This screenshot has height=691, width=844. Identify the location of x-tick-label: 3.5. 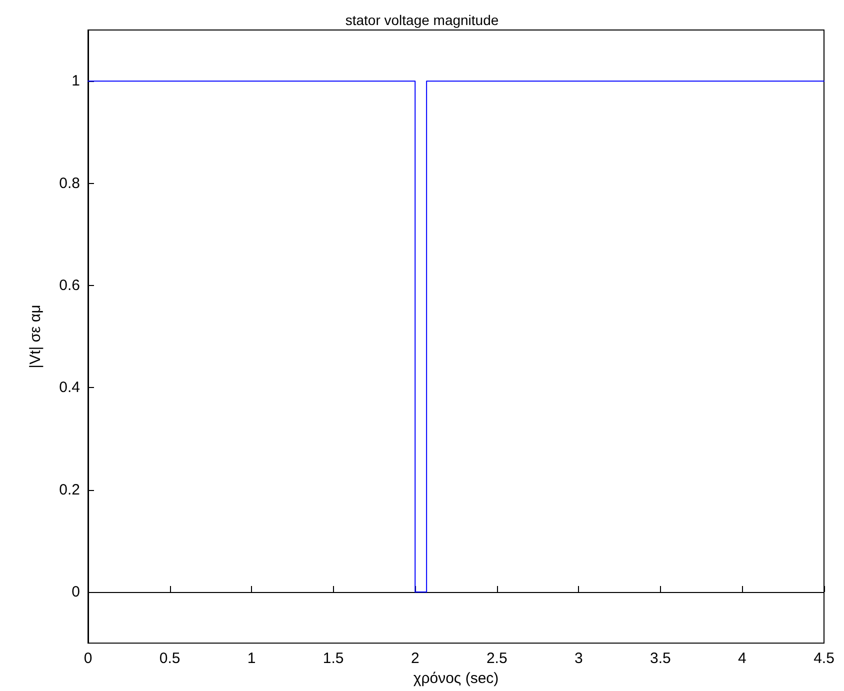
(660, 659).